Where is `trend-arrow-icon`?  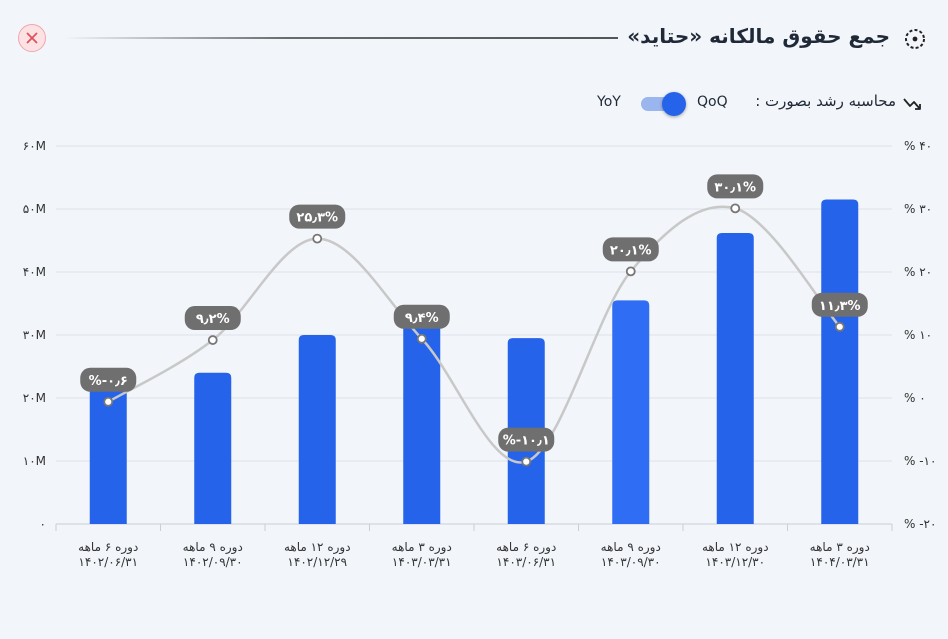 trend-arrow-icon is located at coordinates (912, 104).